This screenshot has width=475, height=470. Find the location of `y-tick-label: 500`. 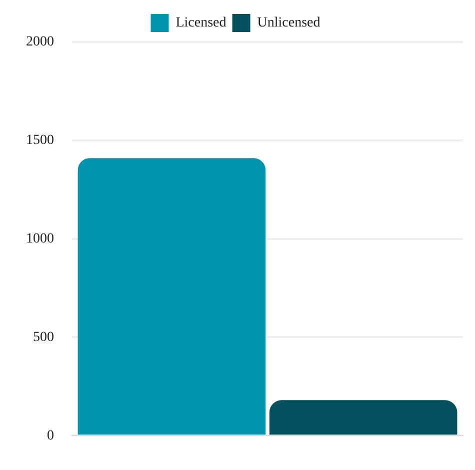

y-tick-label: 500 is located at coordinates (43, 337).